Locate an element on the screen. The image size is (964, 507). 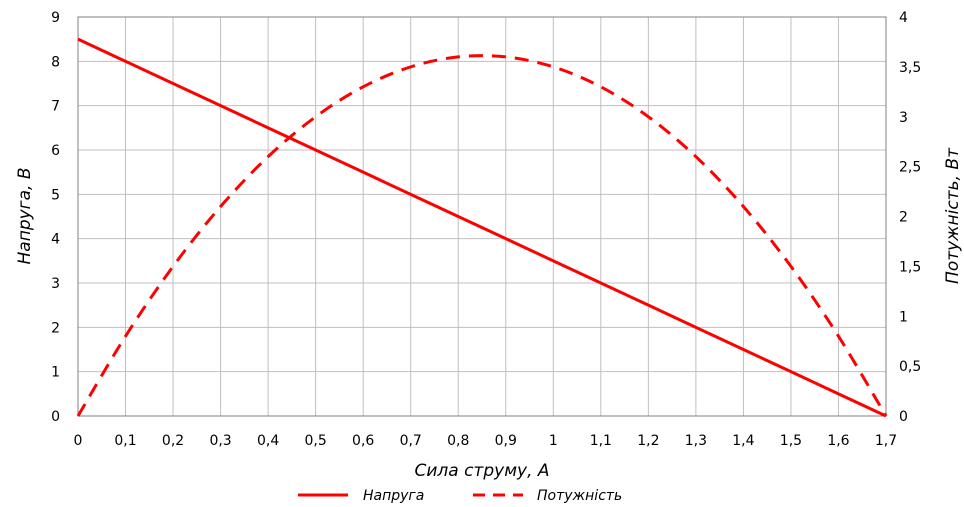
y-left-tick-label: 1 is located at coordinates (55, 373).